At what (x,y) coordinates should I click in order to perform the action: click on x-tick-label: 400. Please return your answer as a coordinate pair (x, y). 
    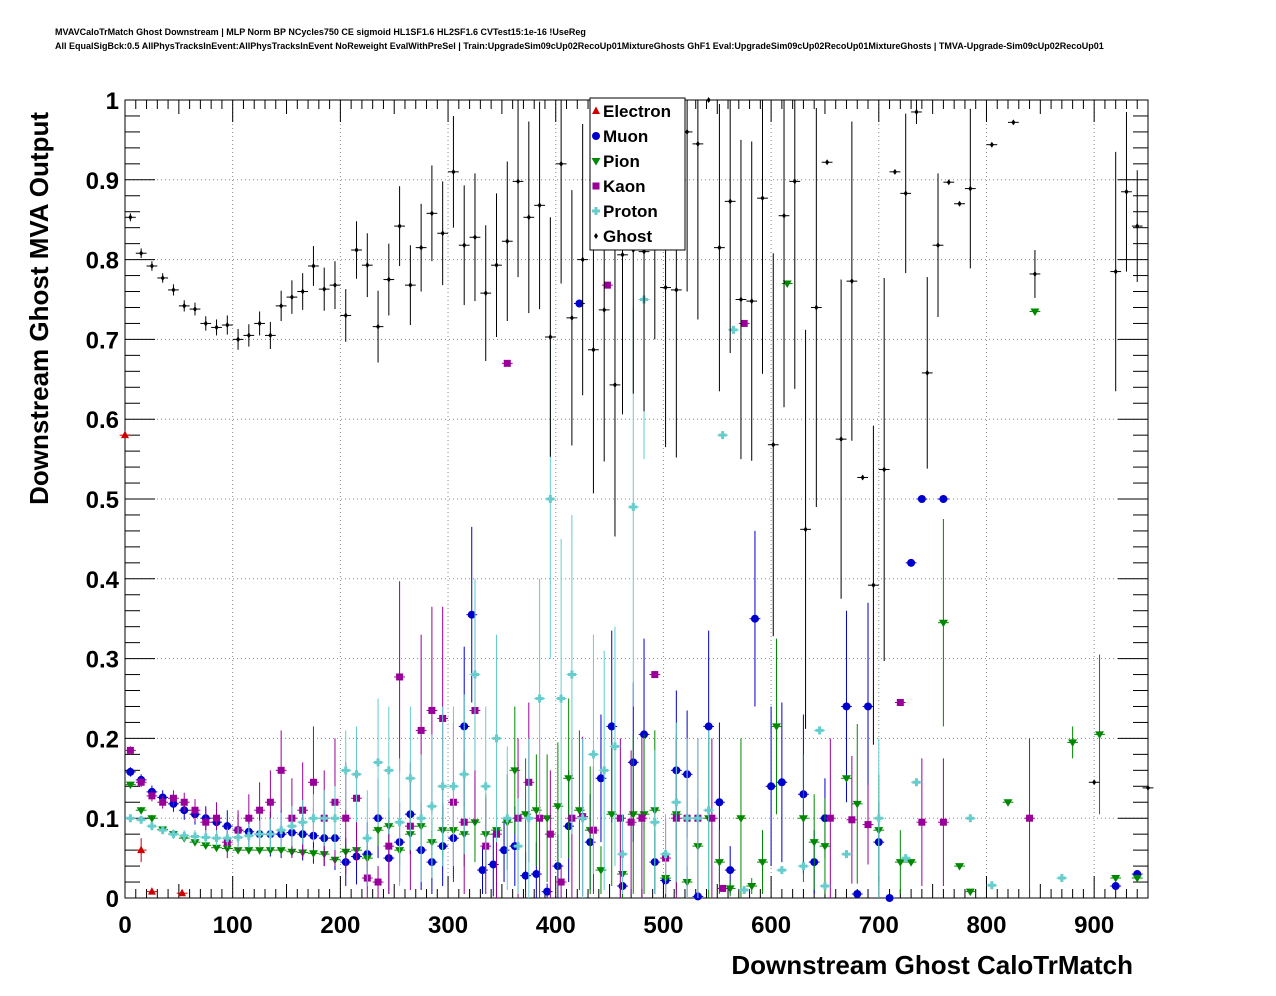
    Looking at the image, I should click on (556, 925).